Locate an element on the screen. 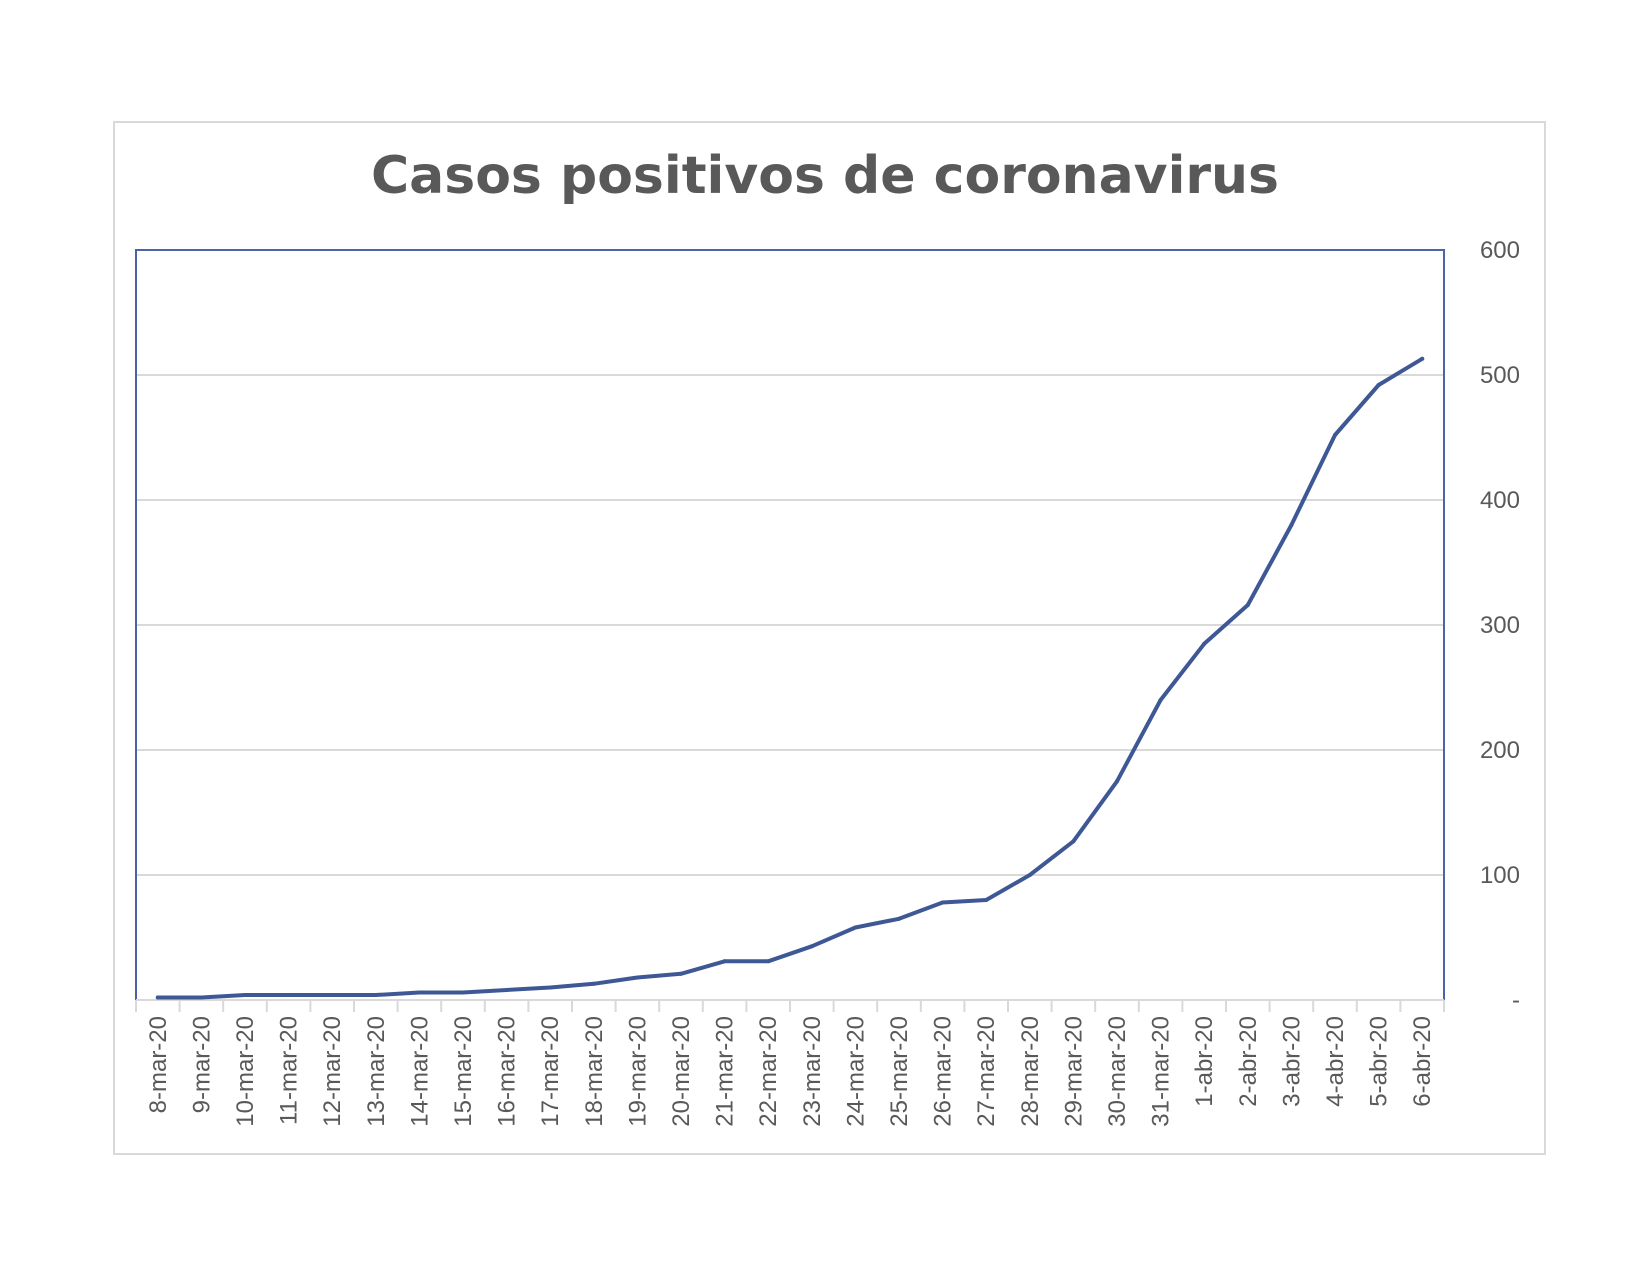  x-tick-label: 31-mar-20 is located at coordinates (1161, 1071).